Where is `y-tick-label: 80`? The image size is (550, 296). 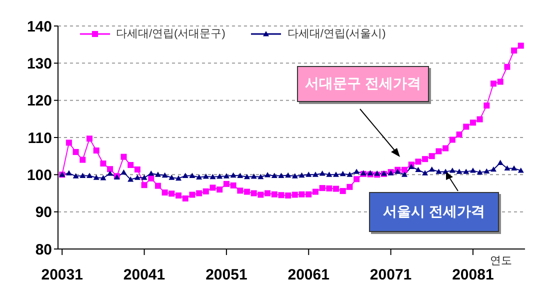
y-tick-label: 80 is located at coordinates (43, 249).